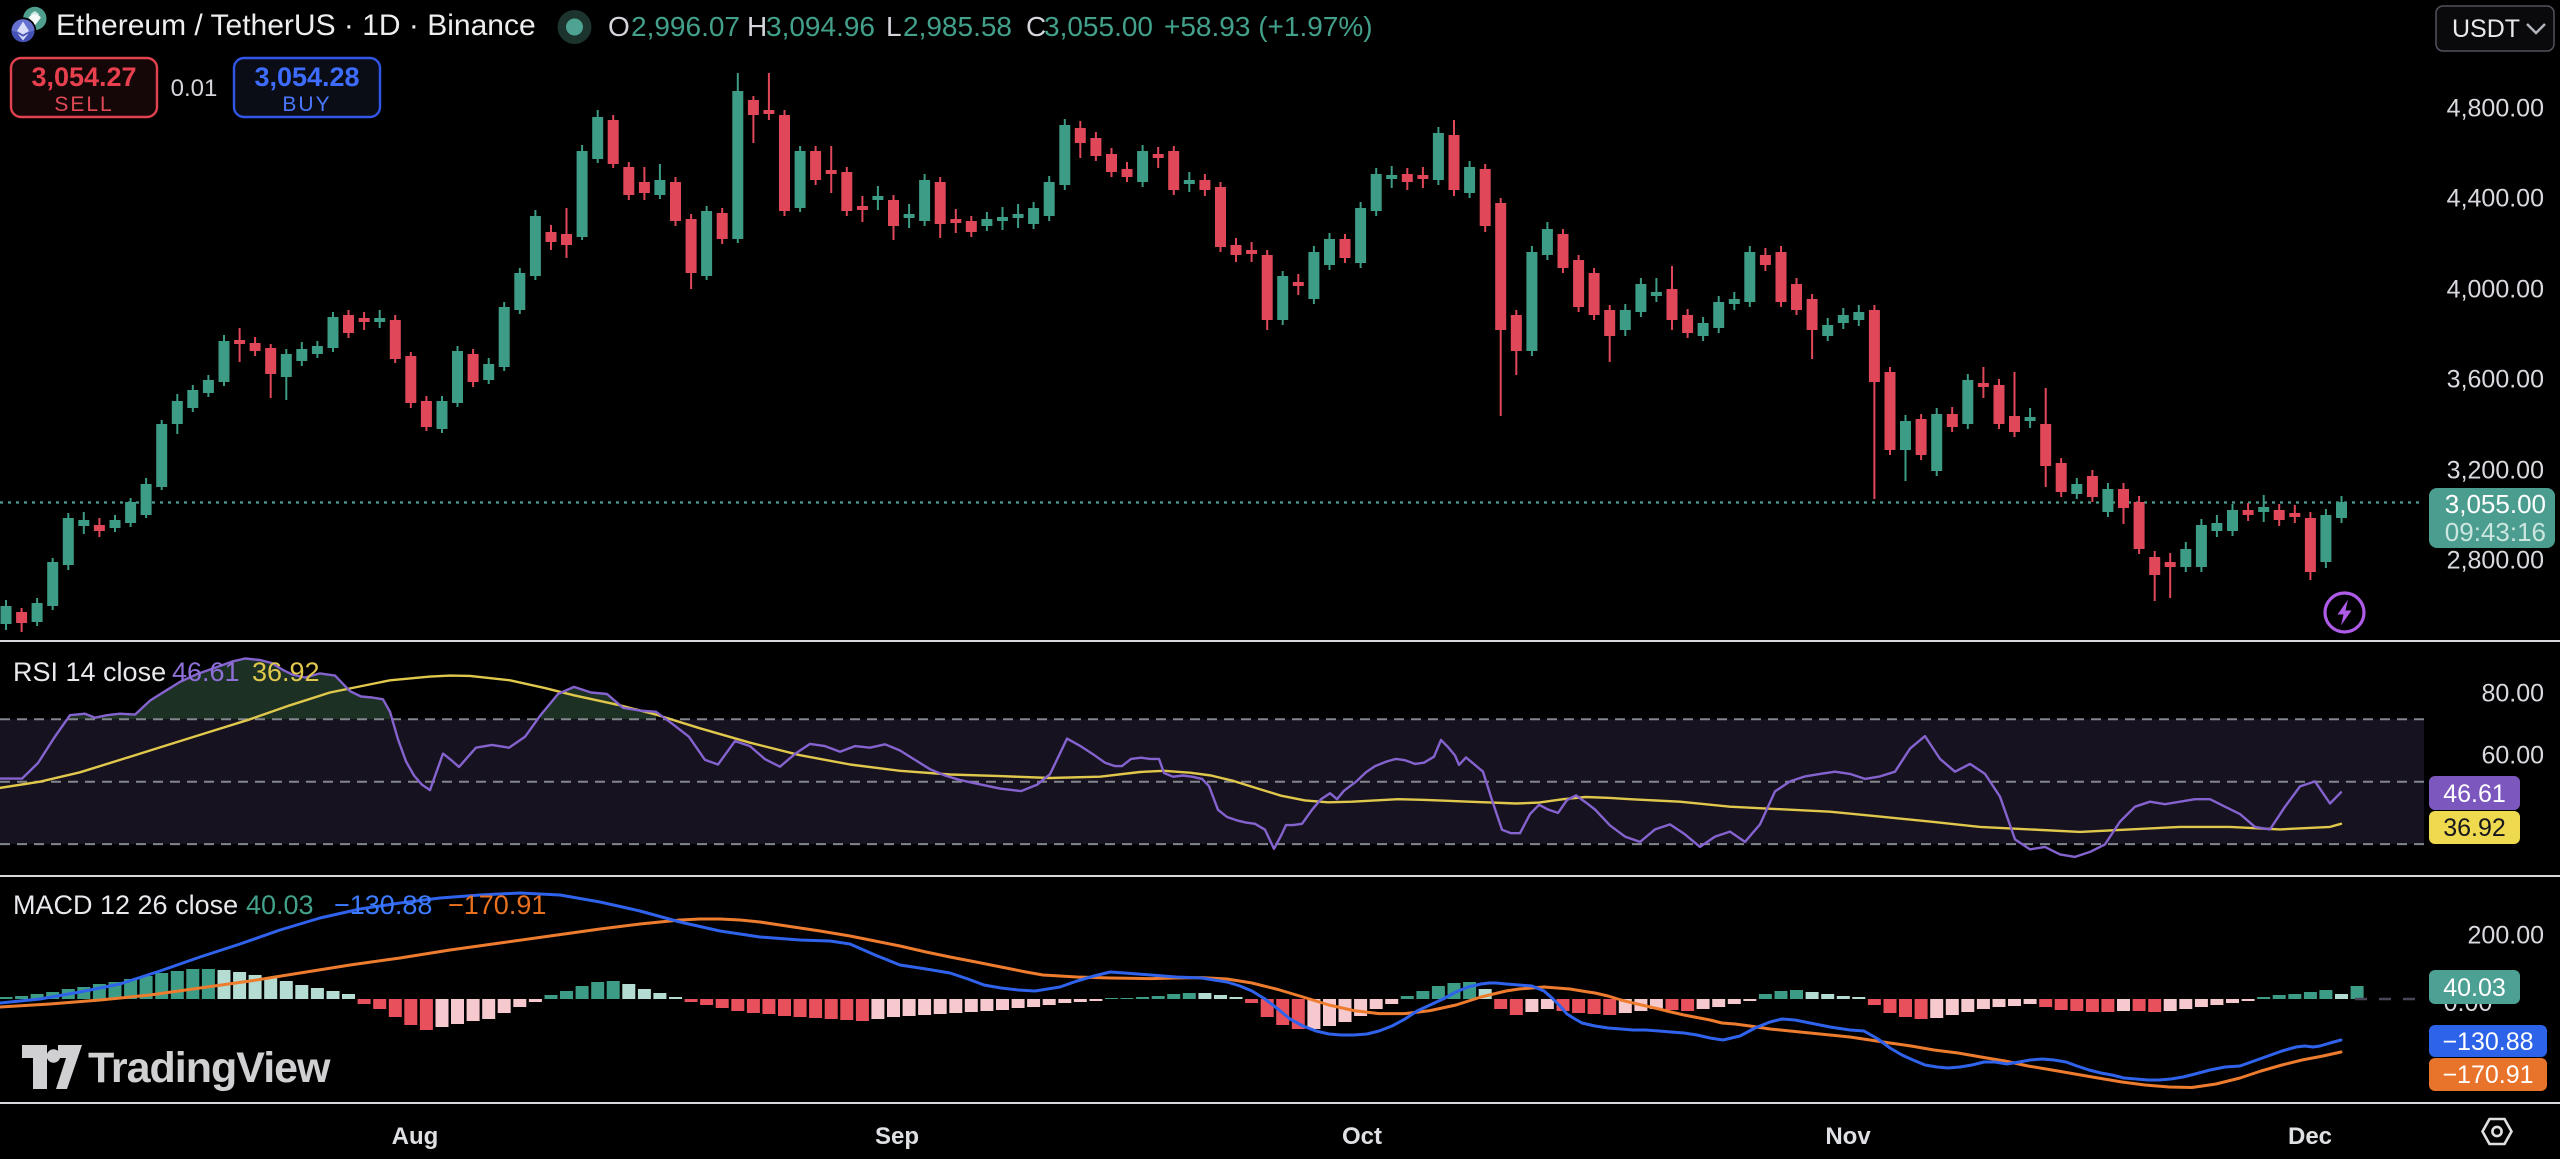  Describe the element at coordinates (2495, 380) in the screenshot. I see `svg-text: 3,600.00` at that location.